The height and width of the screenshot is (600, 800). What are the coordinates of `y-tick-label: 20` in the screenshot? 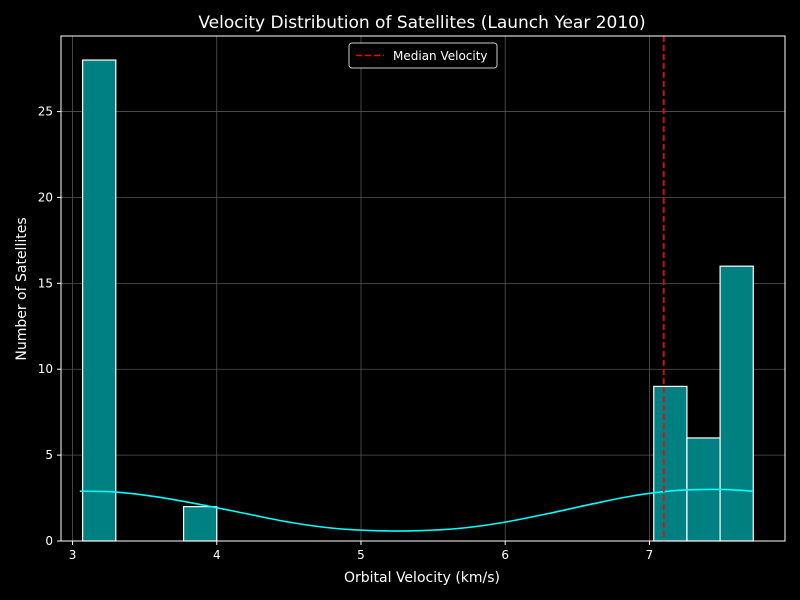 It's located at (45, 197).